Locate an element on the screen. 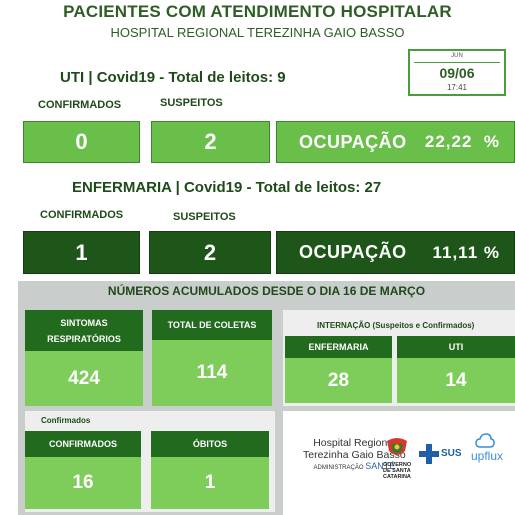 The image size is (515, 515). sus-logo-text: SUS is located at coordinates (451, 453).